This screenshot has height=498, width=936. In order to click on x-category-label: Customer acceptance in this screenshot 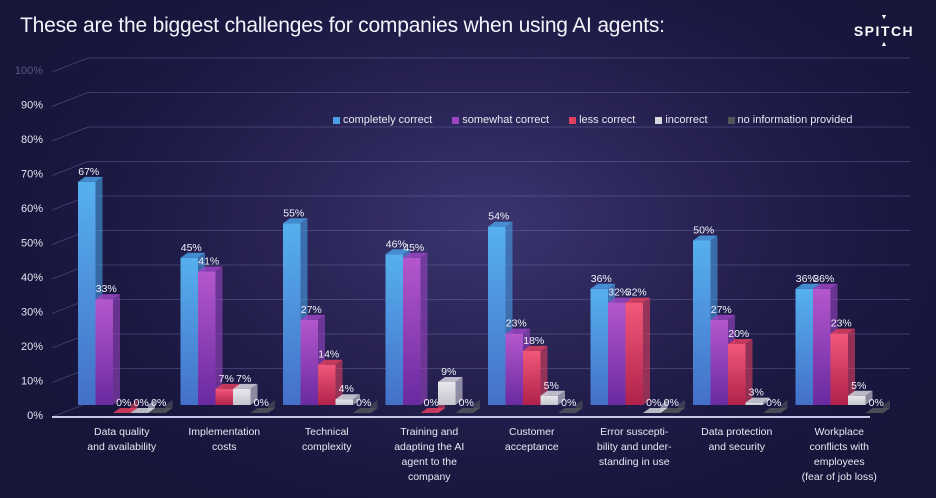, I will do `click(531, 439)`.